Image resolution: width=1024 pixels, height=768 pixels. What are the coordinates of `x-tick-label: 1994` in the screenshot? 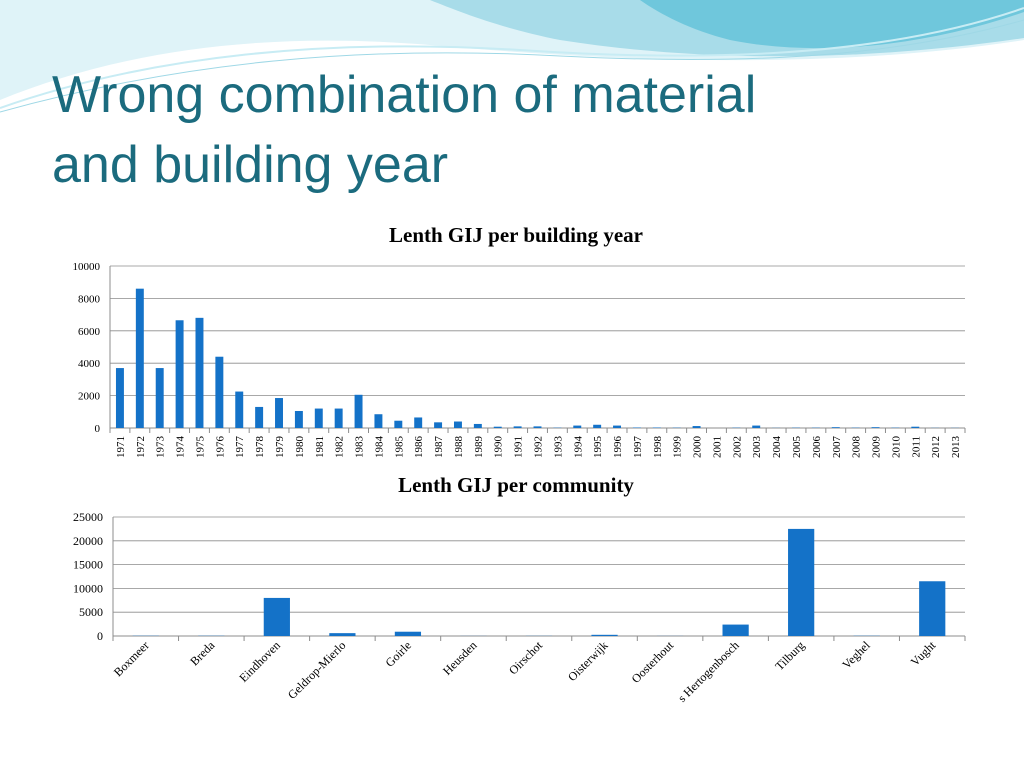 It's located at (578, 447).